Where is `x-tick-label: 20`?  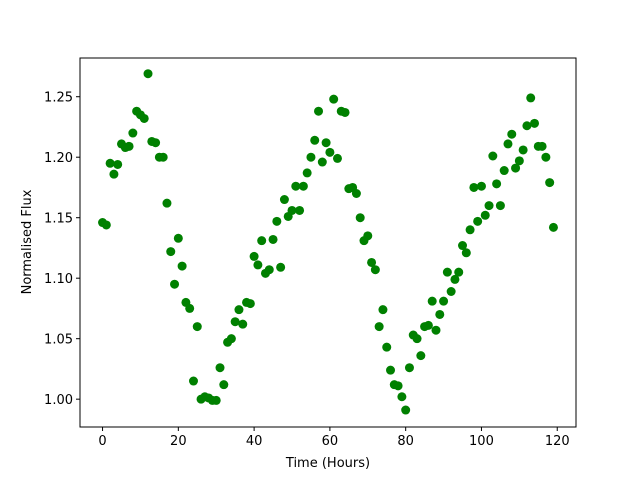 x-tick-label: 20 is located at coordinates (178, 441).